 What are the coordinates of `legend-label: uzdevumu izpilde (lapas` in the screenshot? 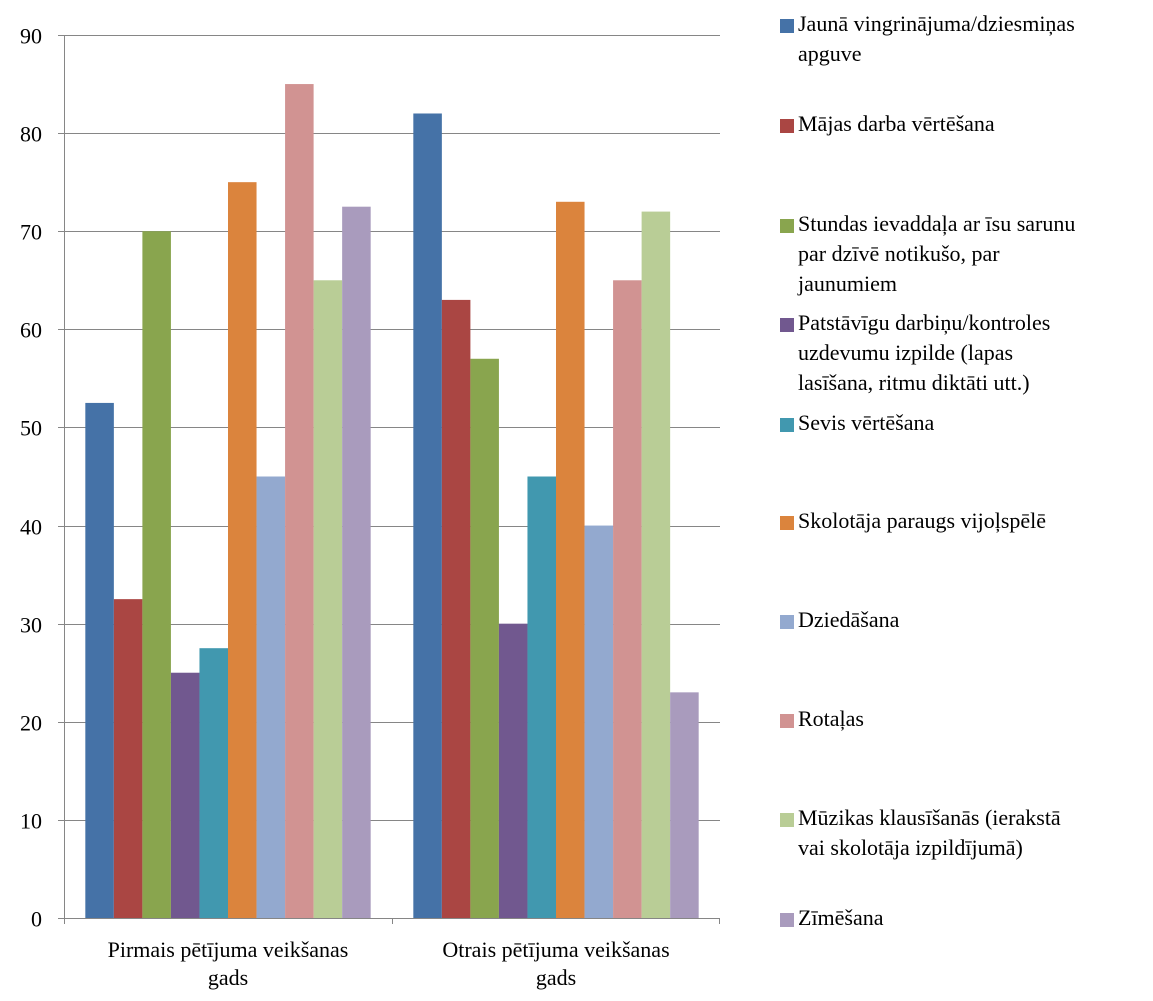 It's located at (905, 352).